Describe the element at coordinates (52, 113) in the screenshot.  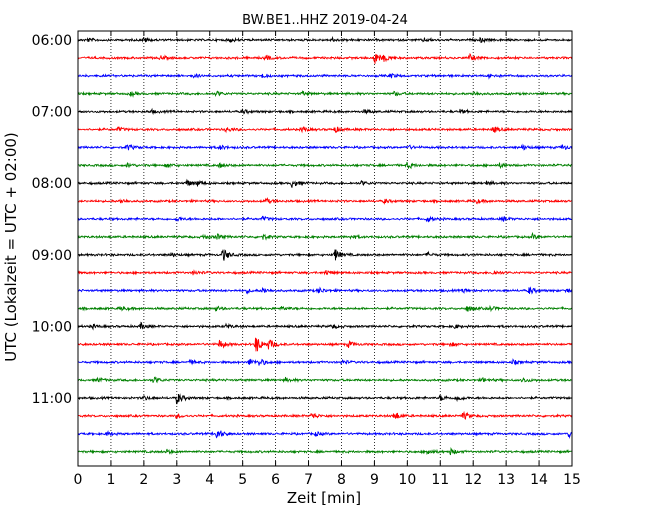
I see `y-tick-label: 07:00` at that location.